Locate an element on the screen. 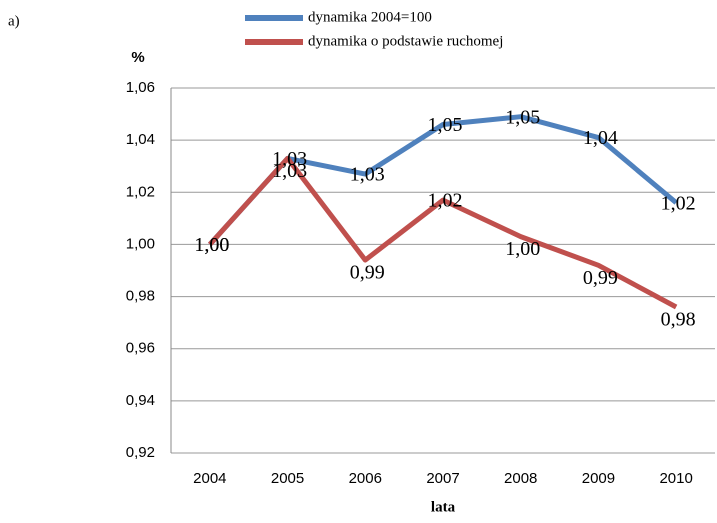 This screenshot has width=717, height=523. y-tick-label: 0,94 is located at coordinates (140, 400).